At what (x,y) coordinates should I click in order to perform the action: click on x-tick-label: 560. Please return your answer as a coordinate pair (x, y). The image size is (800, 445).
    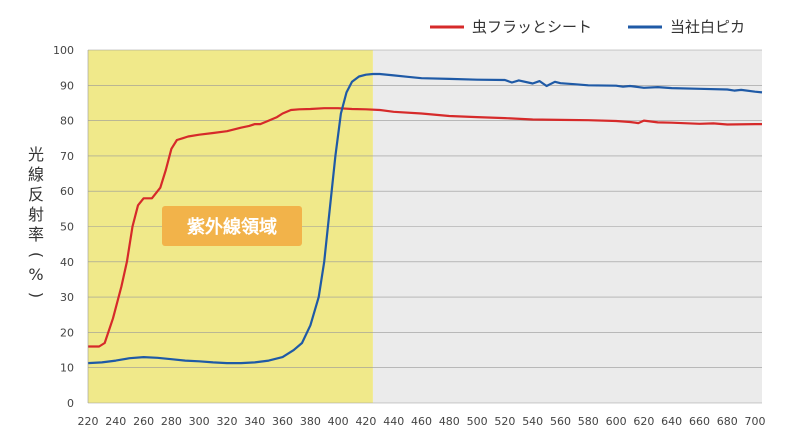
    Looking at the image, I should click on (560, 421).